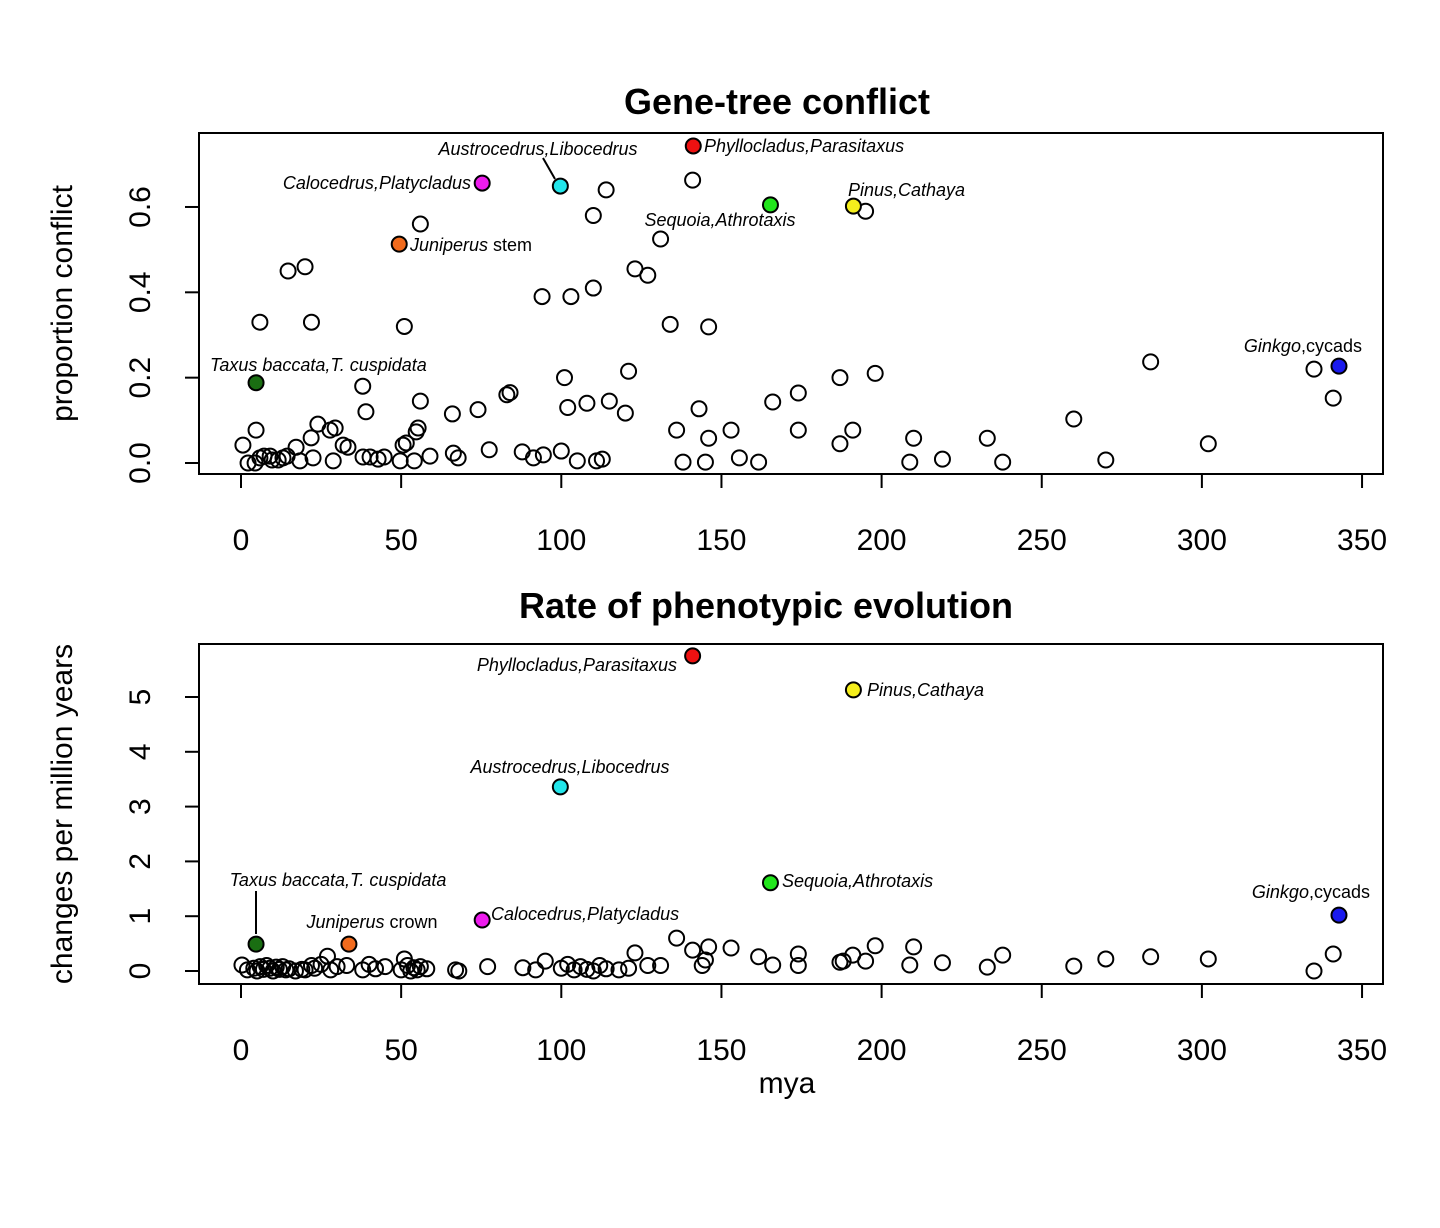 Image resolution: width=1440 pixels, height=1228 pixels. I want to click on x-tick-label: 0, so click(241, 1050).